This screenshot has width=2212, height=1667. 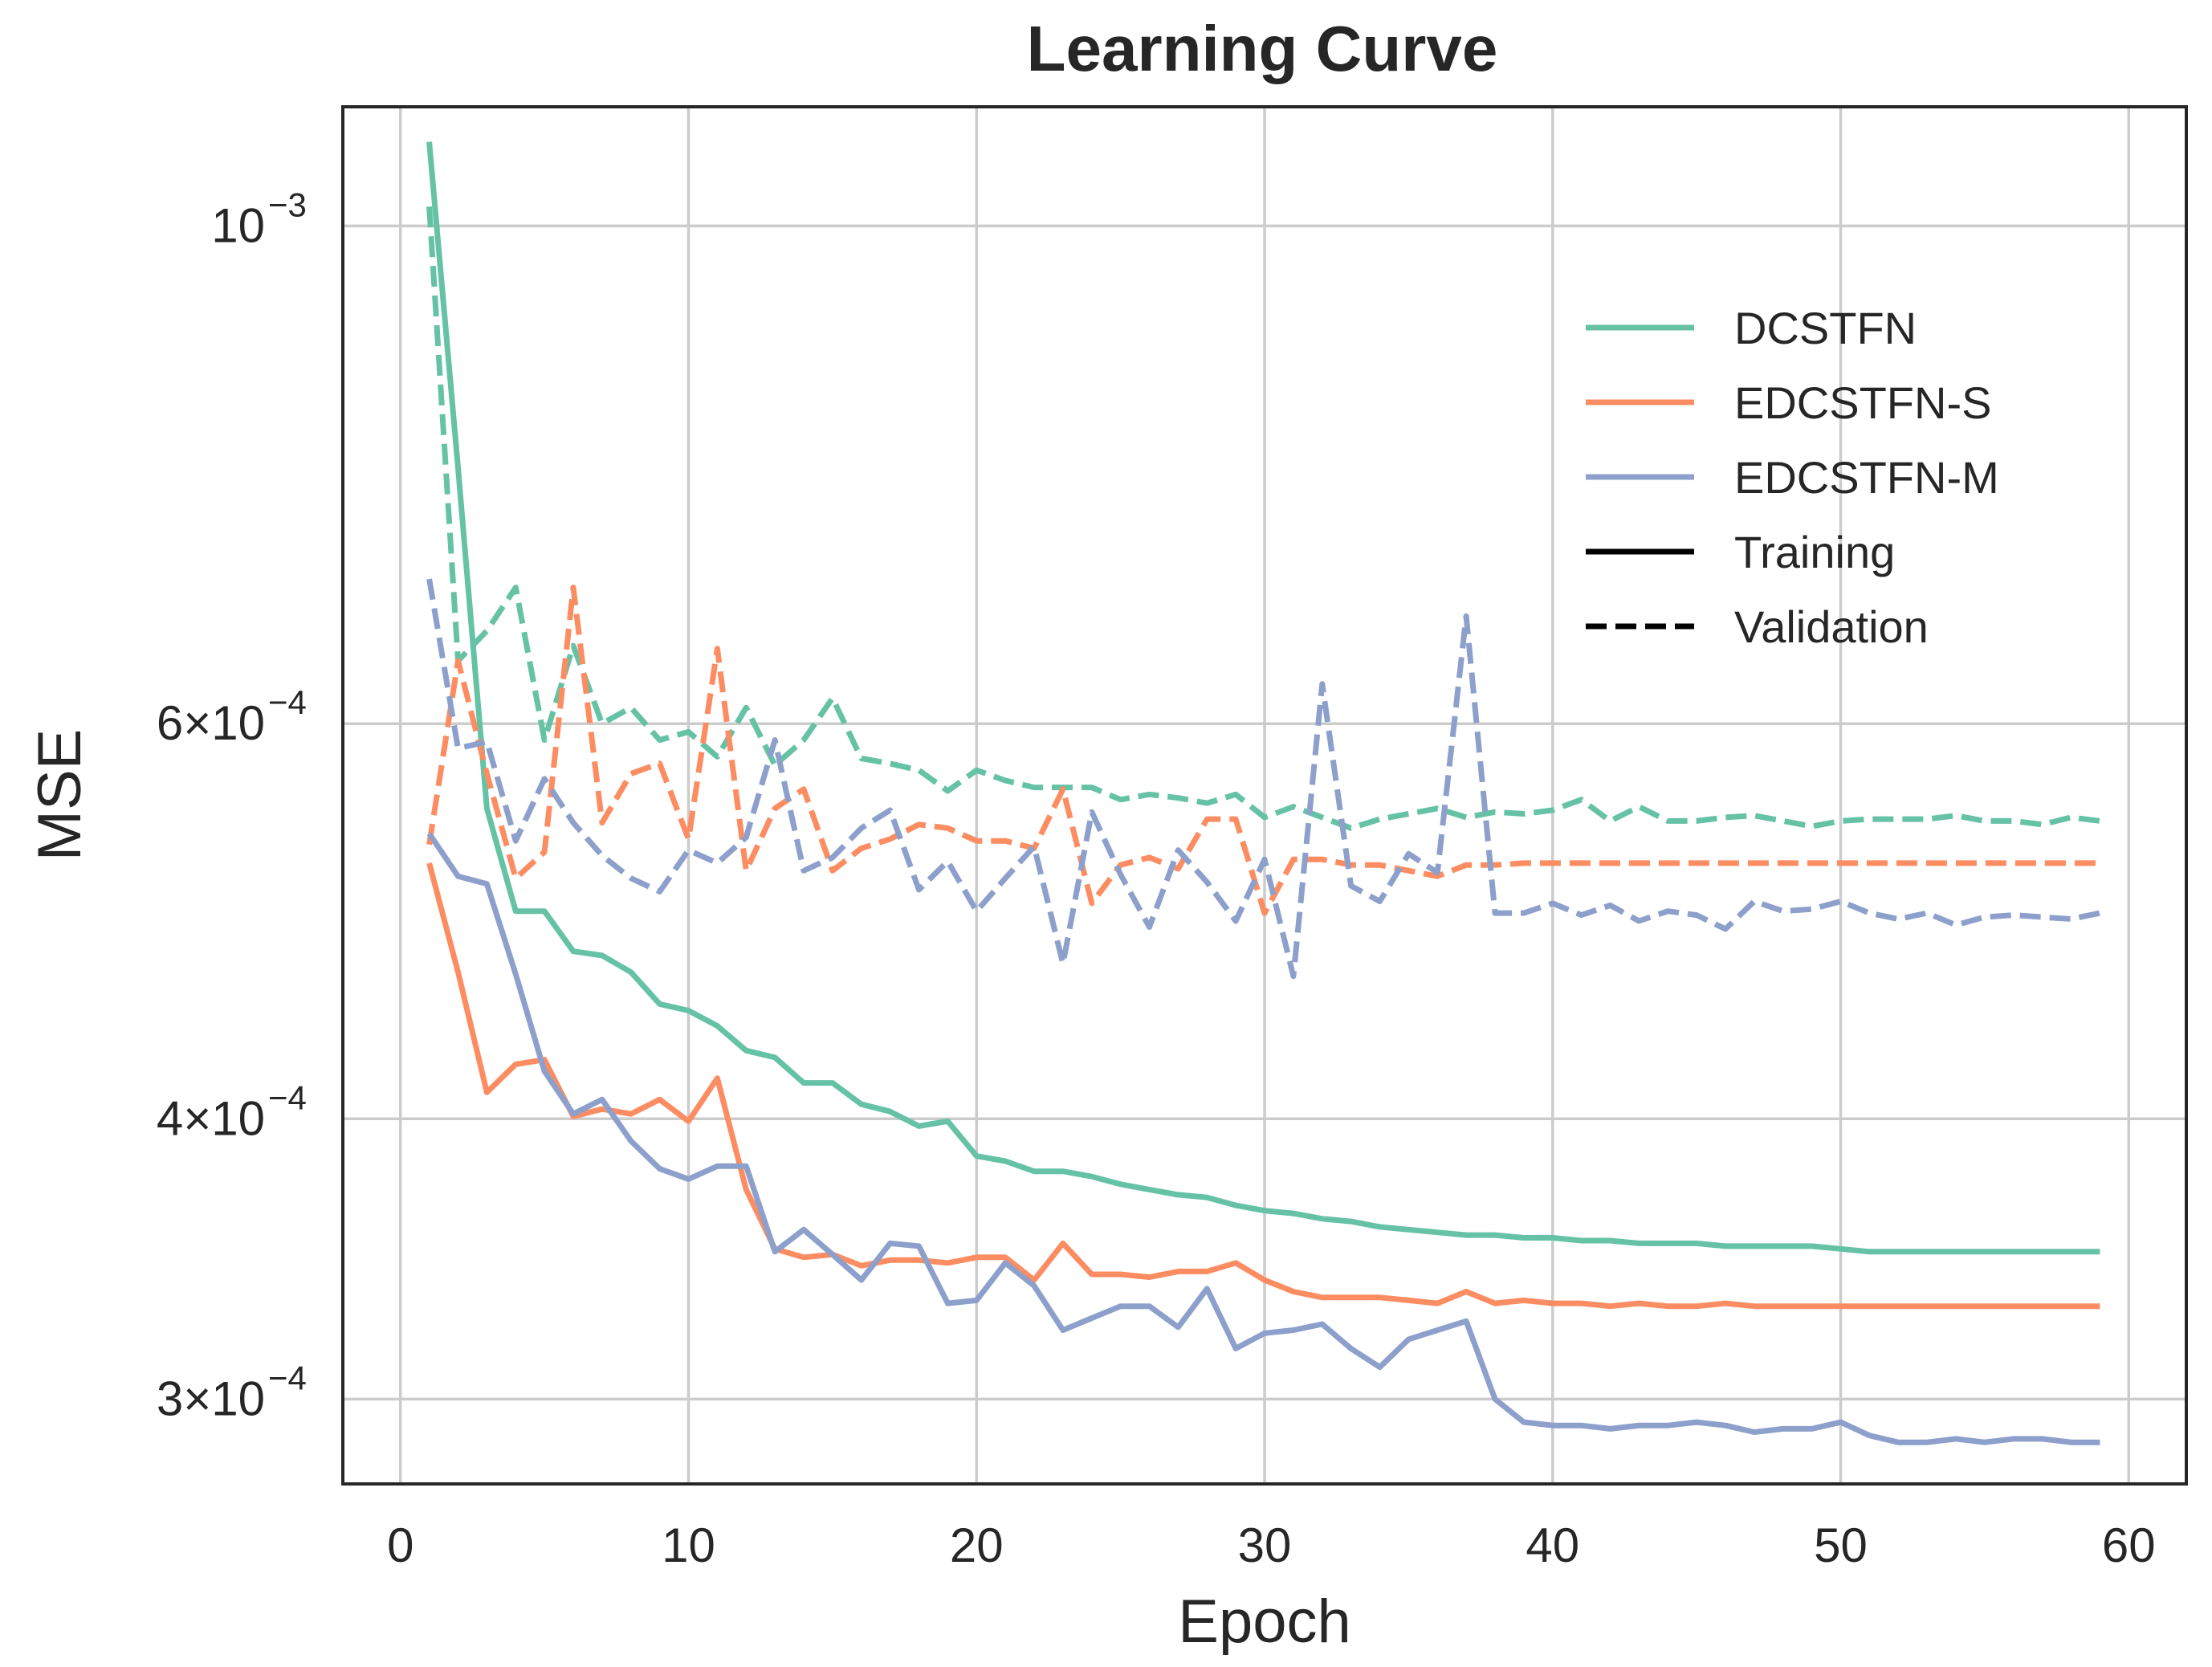 What do you see at coordinates (1264, 1622) in the screenshot?
I see `x-axis-label: Epoch` at bounding box center [1264, 1622].